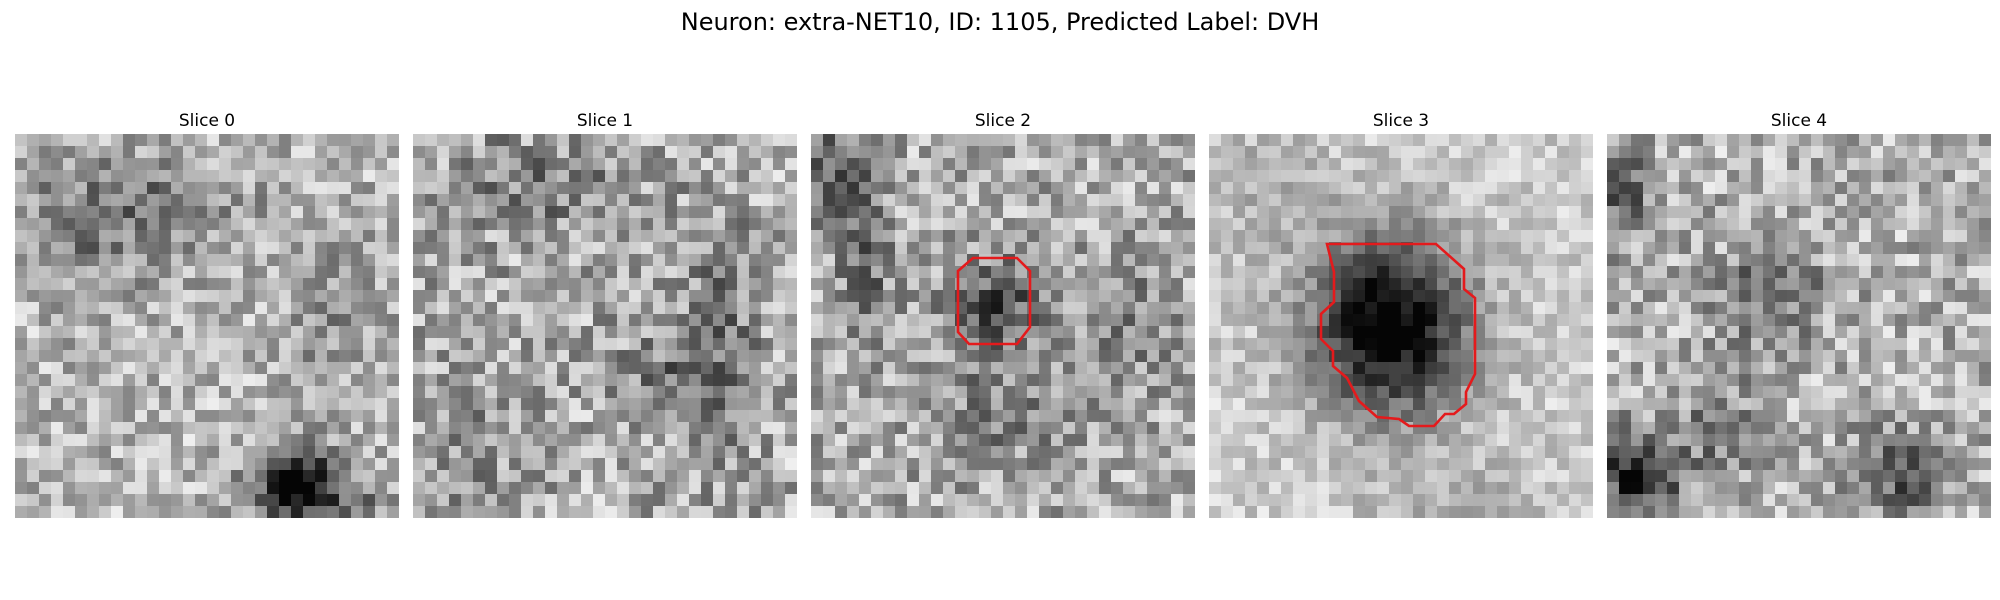 The width and height of the screenshot is (2000, 600). What do you see at coordinates (1401, 121) in the screenshot?
I see `slice-title-3: Slice 3` at bounding box center [1401, 121].